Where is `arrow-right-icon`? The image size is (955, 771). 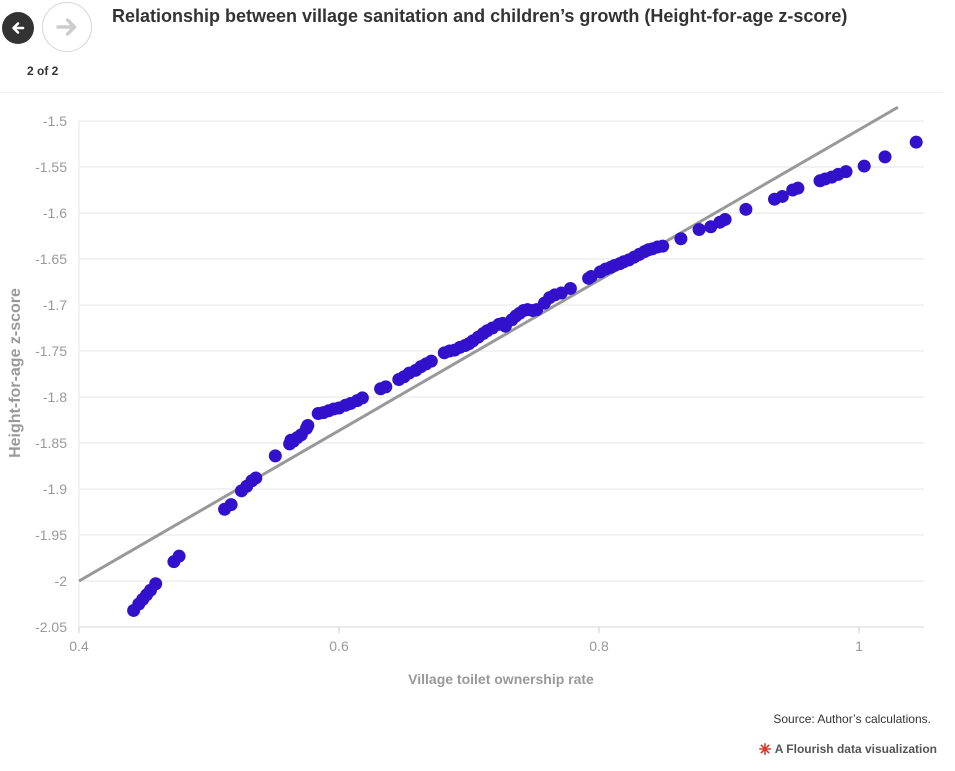 arrow-right-icon is located at coordinates (66, 27).